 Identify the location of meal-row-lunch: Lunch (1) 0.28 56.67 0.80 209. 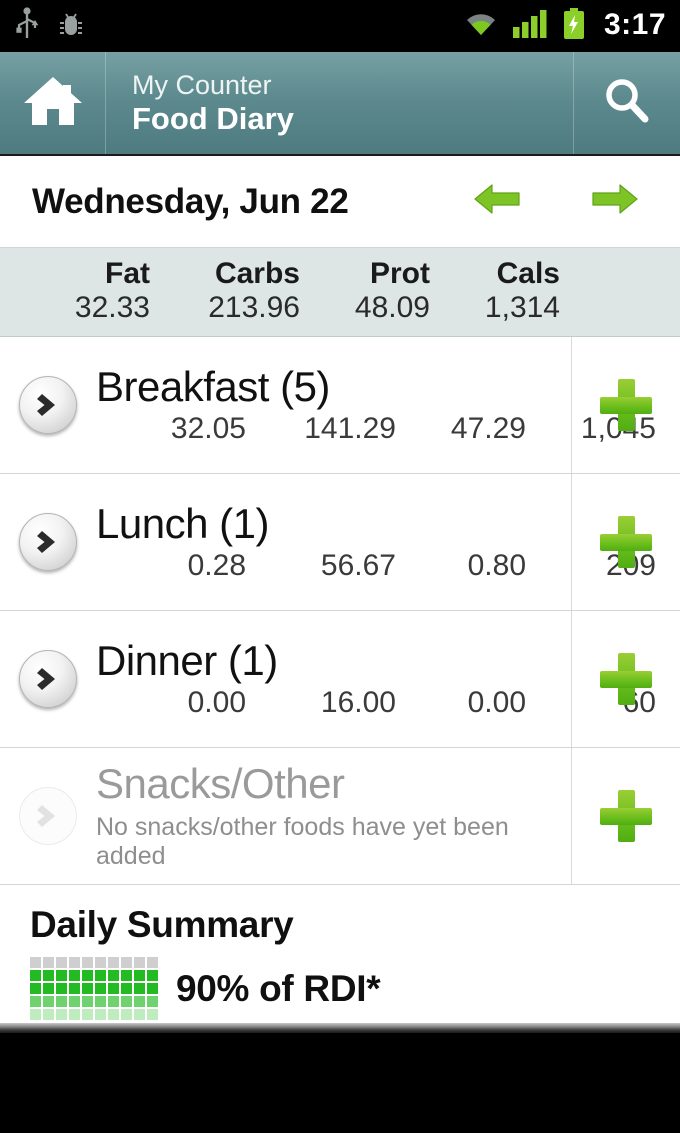
(340, 542).